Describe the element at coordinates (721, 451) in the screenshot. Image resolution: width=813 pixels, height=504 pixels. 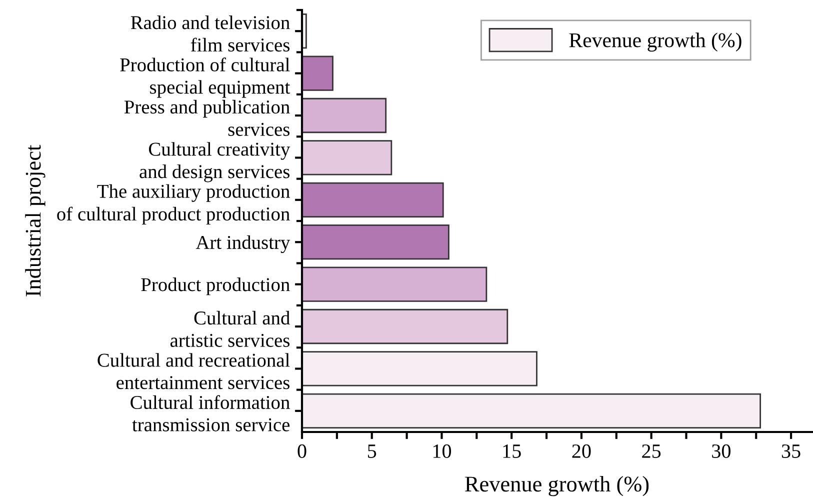
I see `x-tick-label: 30` at that location.